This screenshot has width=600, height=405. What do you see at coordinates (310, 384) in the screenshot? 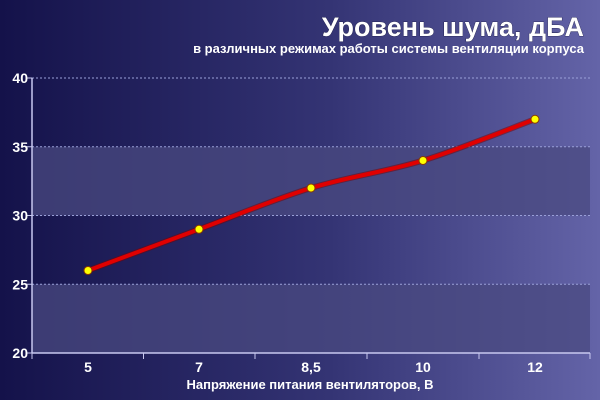
I see `x-axis-label: Напряжение питания вентиляторов, В` at bounding box center [310, 384].